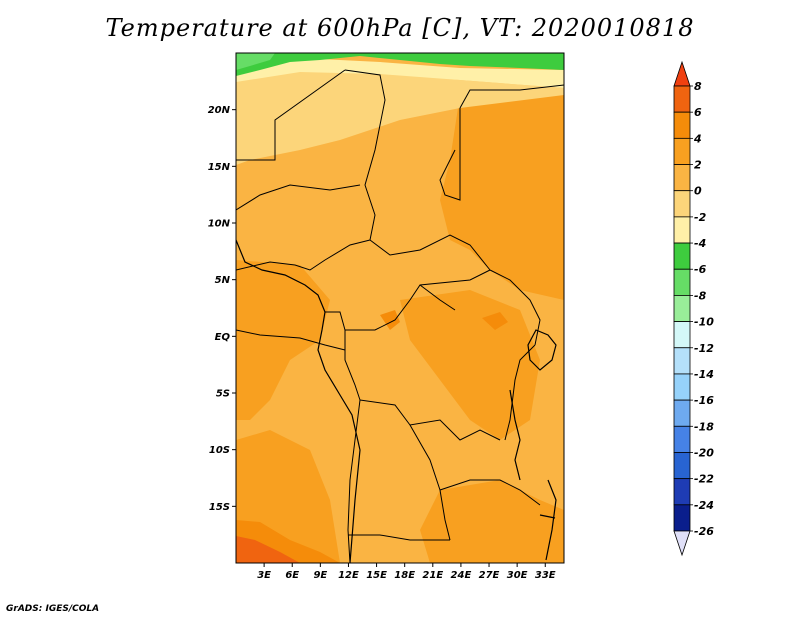 The image size is (800, 618). I want to click on lon-tick-label: 33E, so click(545, 575).